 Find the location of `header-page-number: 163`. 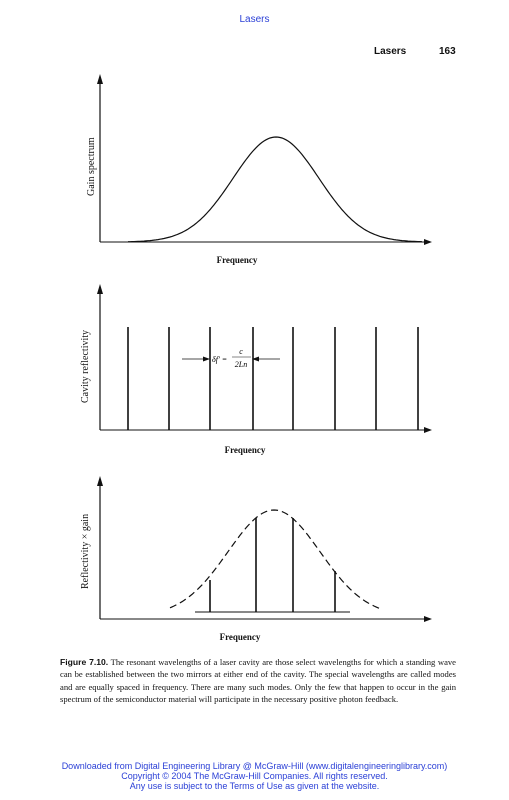

header-page-number: 163 is located at coordinates (447, 51).